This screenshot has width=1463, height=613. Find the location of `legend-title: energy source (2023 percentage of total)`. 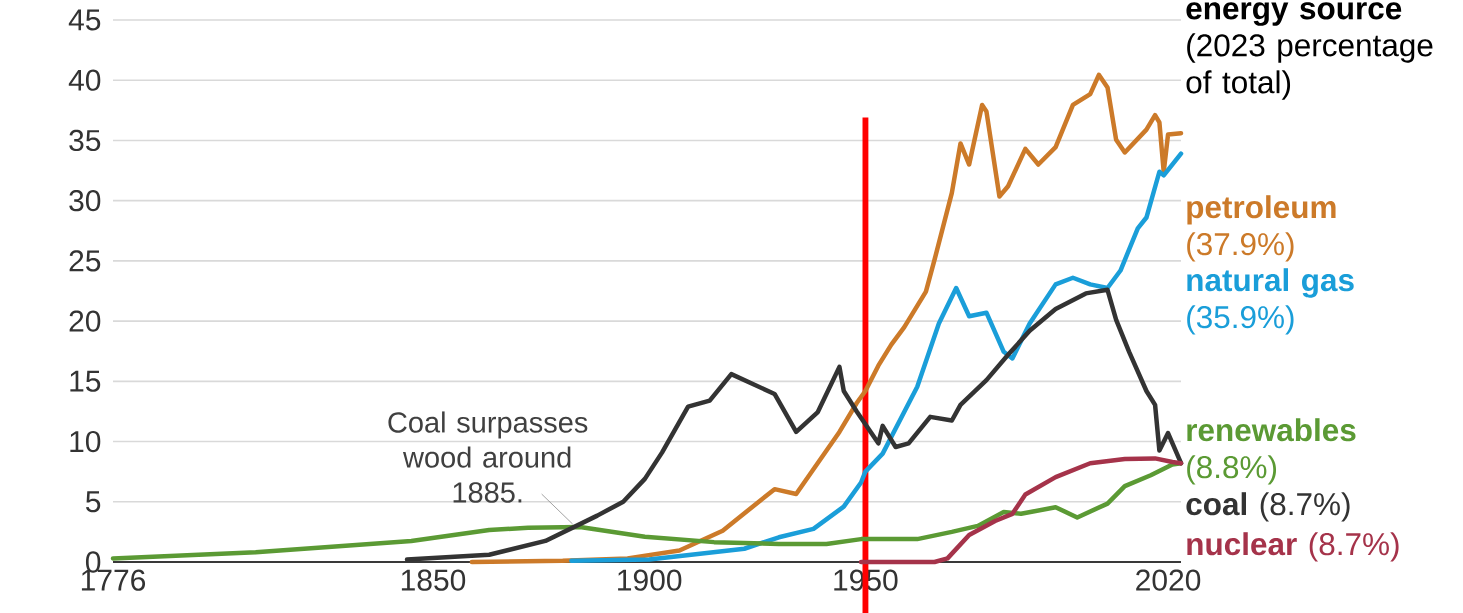

legend-title: energy source (2023 percentage of total) is located at coordinates (1309, 51).